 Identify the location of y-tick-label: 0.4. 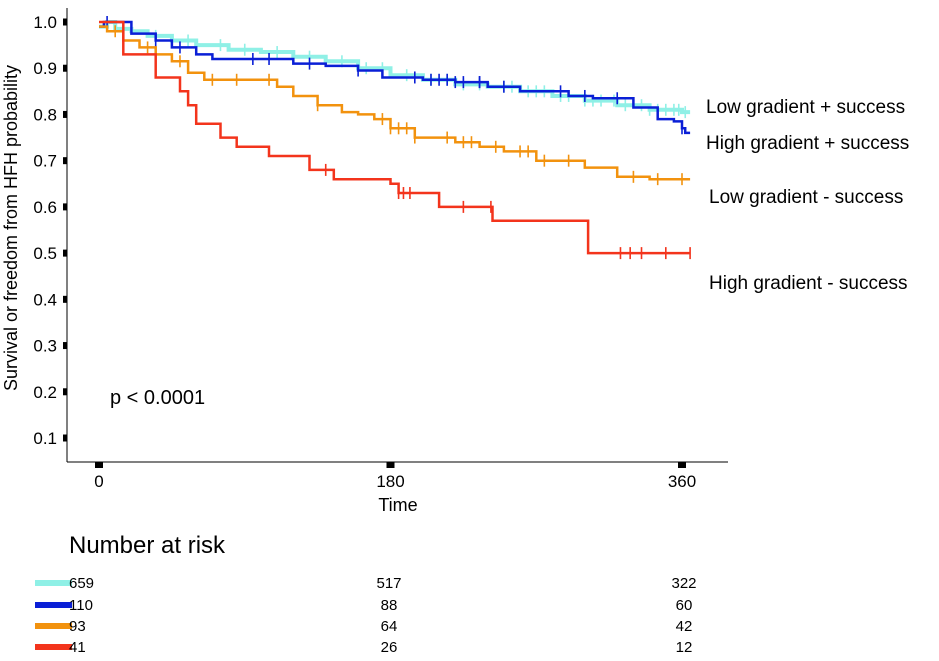
(45, 299).